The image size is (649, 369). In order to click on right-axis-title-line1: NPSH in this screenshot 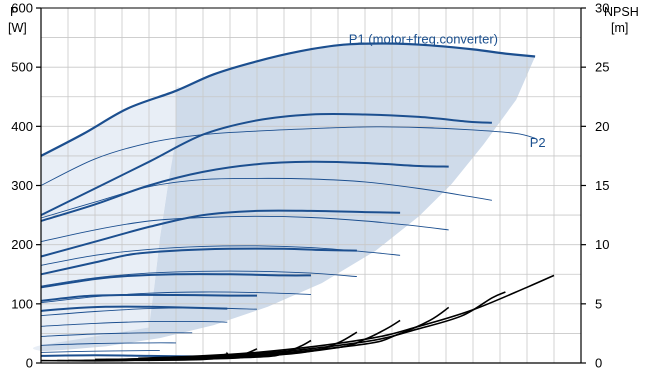, I will do `click(621, 12)`.